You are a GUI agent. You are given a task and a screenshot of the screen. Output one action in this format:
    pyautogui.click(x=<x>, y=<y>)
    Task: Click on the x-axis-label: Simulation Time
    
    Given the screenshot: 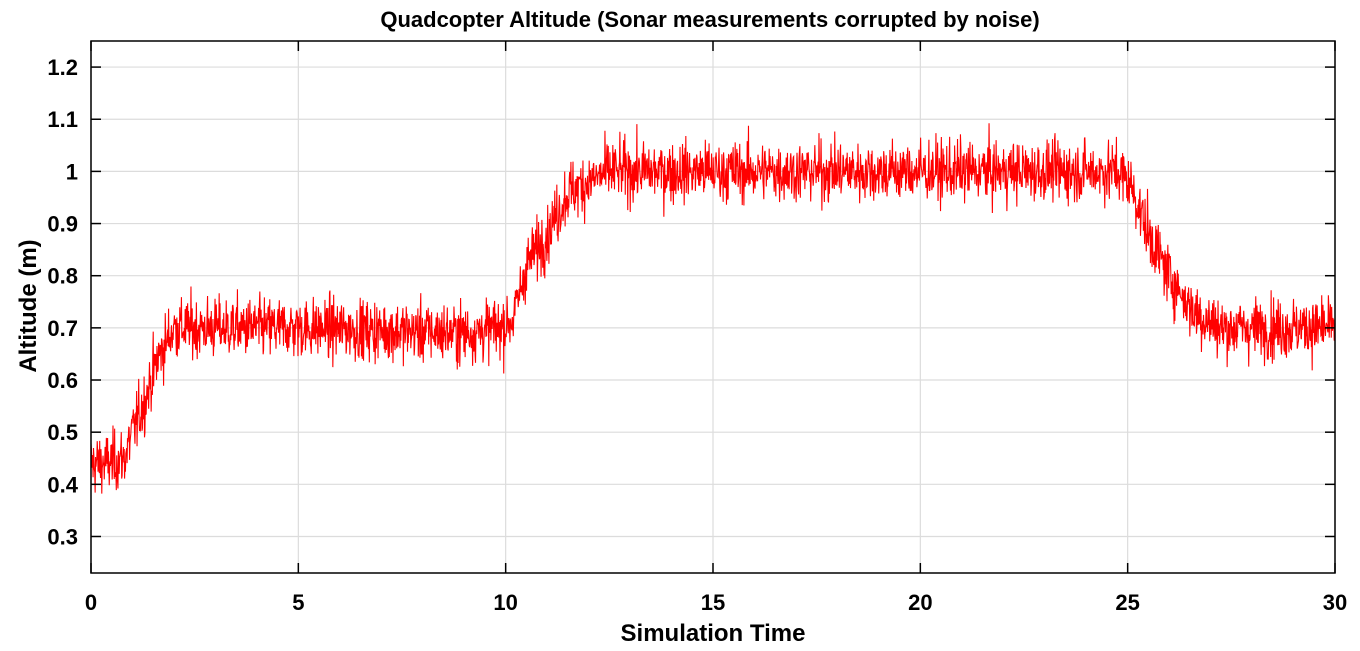 What is the action you would take?
    pyautogui.click(x=713, y=633)
    